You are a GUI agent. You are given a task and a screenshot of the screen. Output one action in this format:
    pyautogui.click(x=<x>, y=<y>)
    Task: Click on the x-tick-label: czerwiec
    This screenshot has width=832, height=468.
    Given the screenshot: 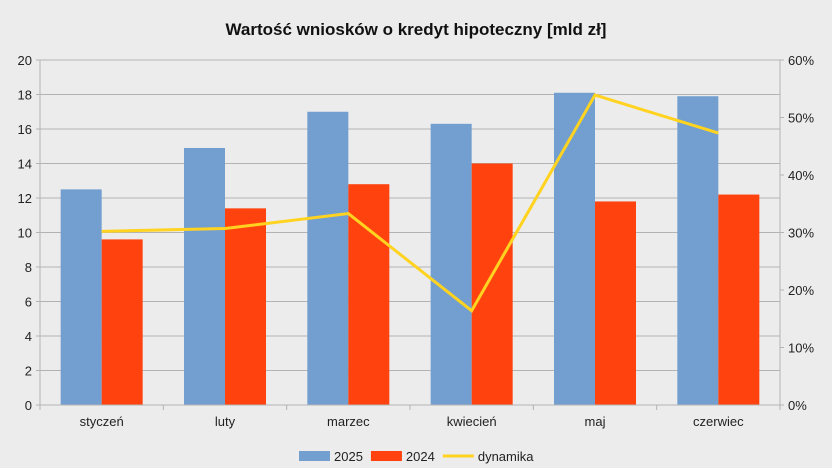 What is the action you would take?
    pyautogui.click(x=718, y=421)
    